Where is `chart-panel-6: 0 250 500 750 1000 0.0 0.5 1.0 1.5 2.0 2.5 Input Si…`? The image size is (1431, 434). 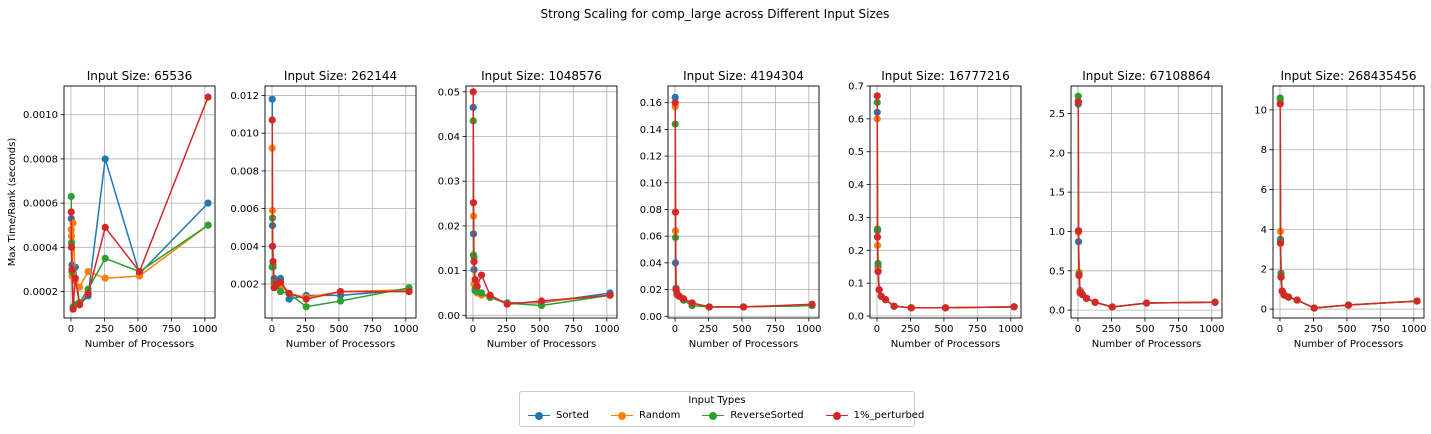 chart-panel-6: 0 250 500 750 1000 0.0 0.5 1.0 1.5 2.0 2.5 Input Si… is located at coordinates (1136, 209).